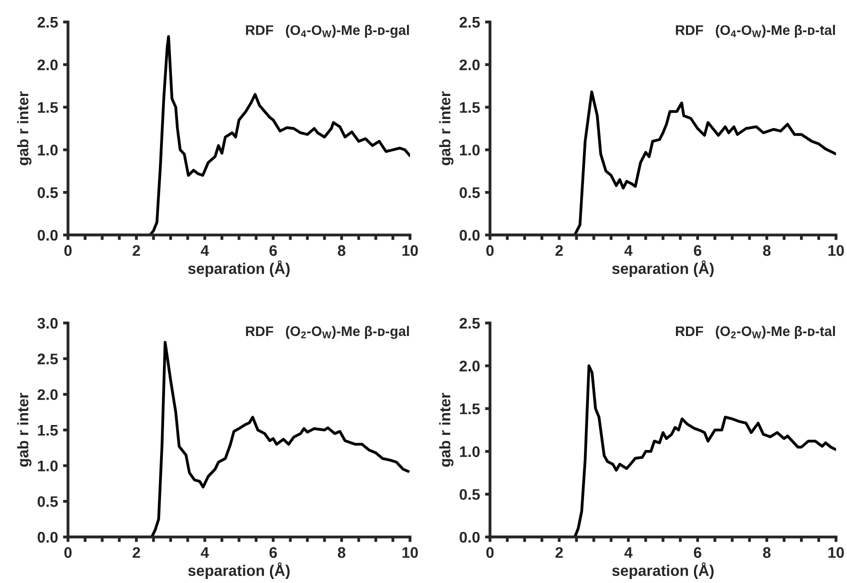 This screenshot has width=847, height=583. What do you see at coordinates (47, 323) in the screenshot?
I see `y-tick-label: 3.0` at bounding box center [47, 323].